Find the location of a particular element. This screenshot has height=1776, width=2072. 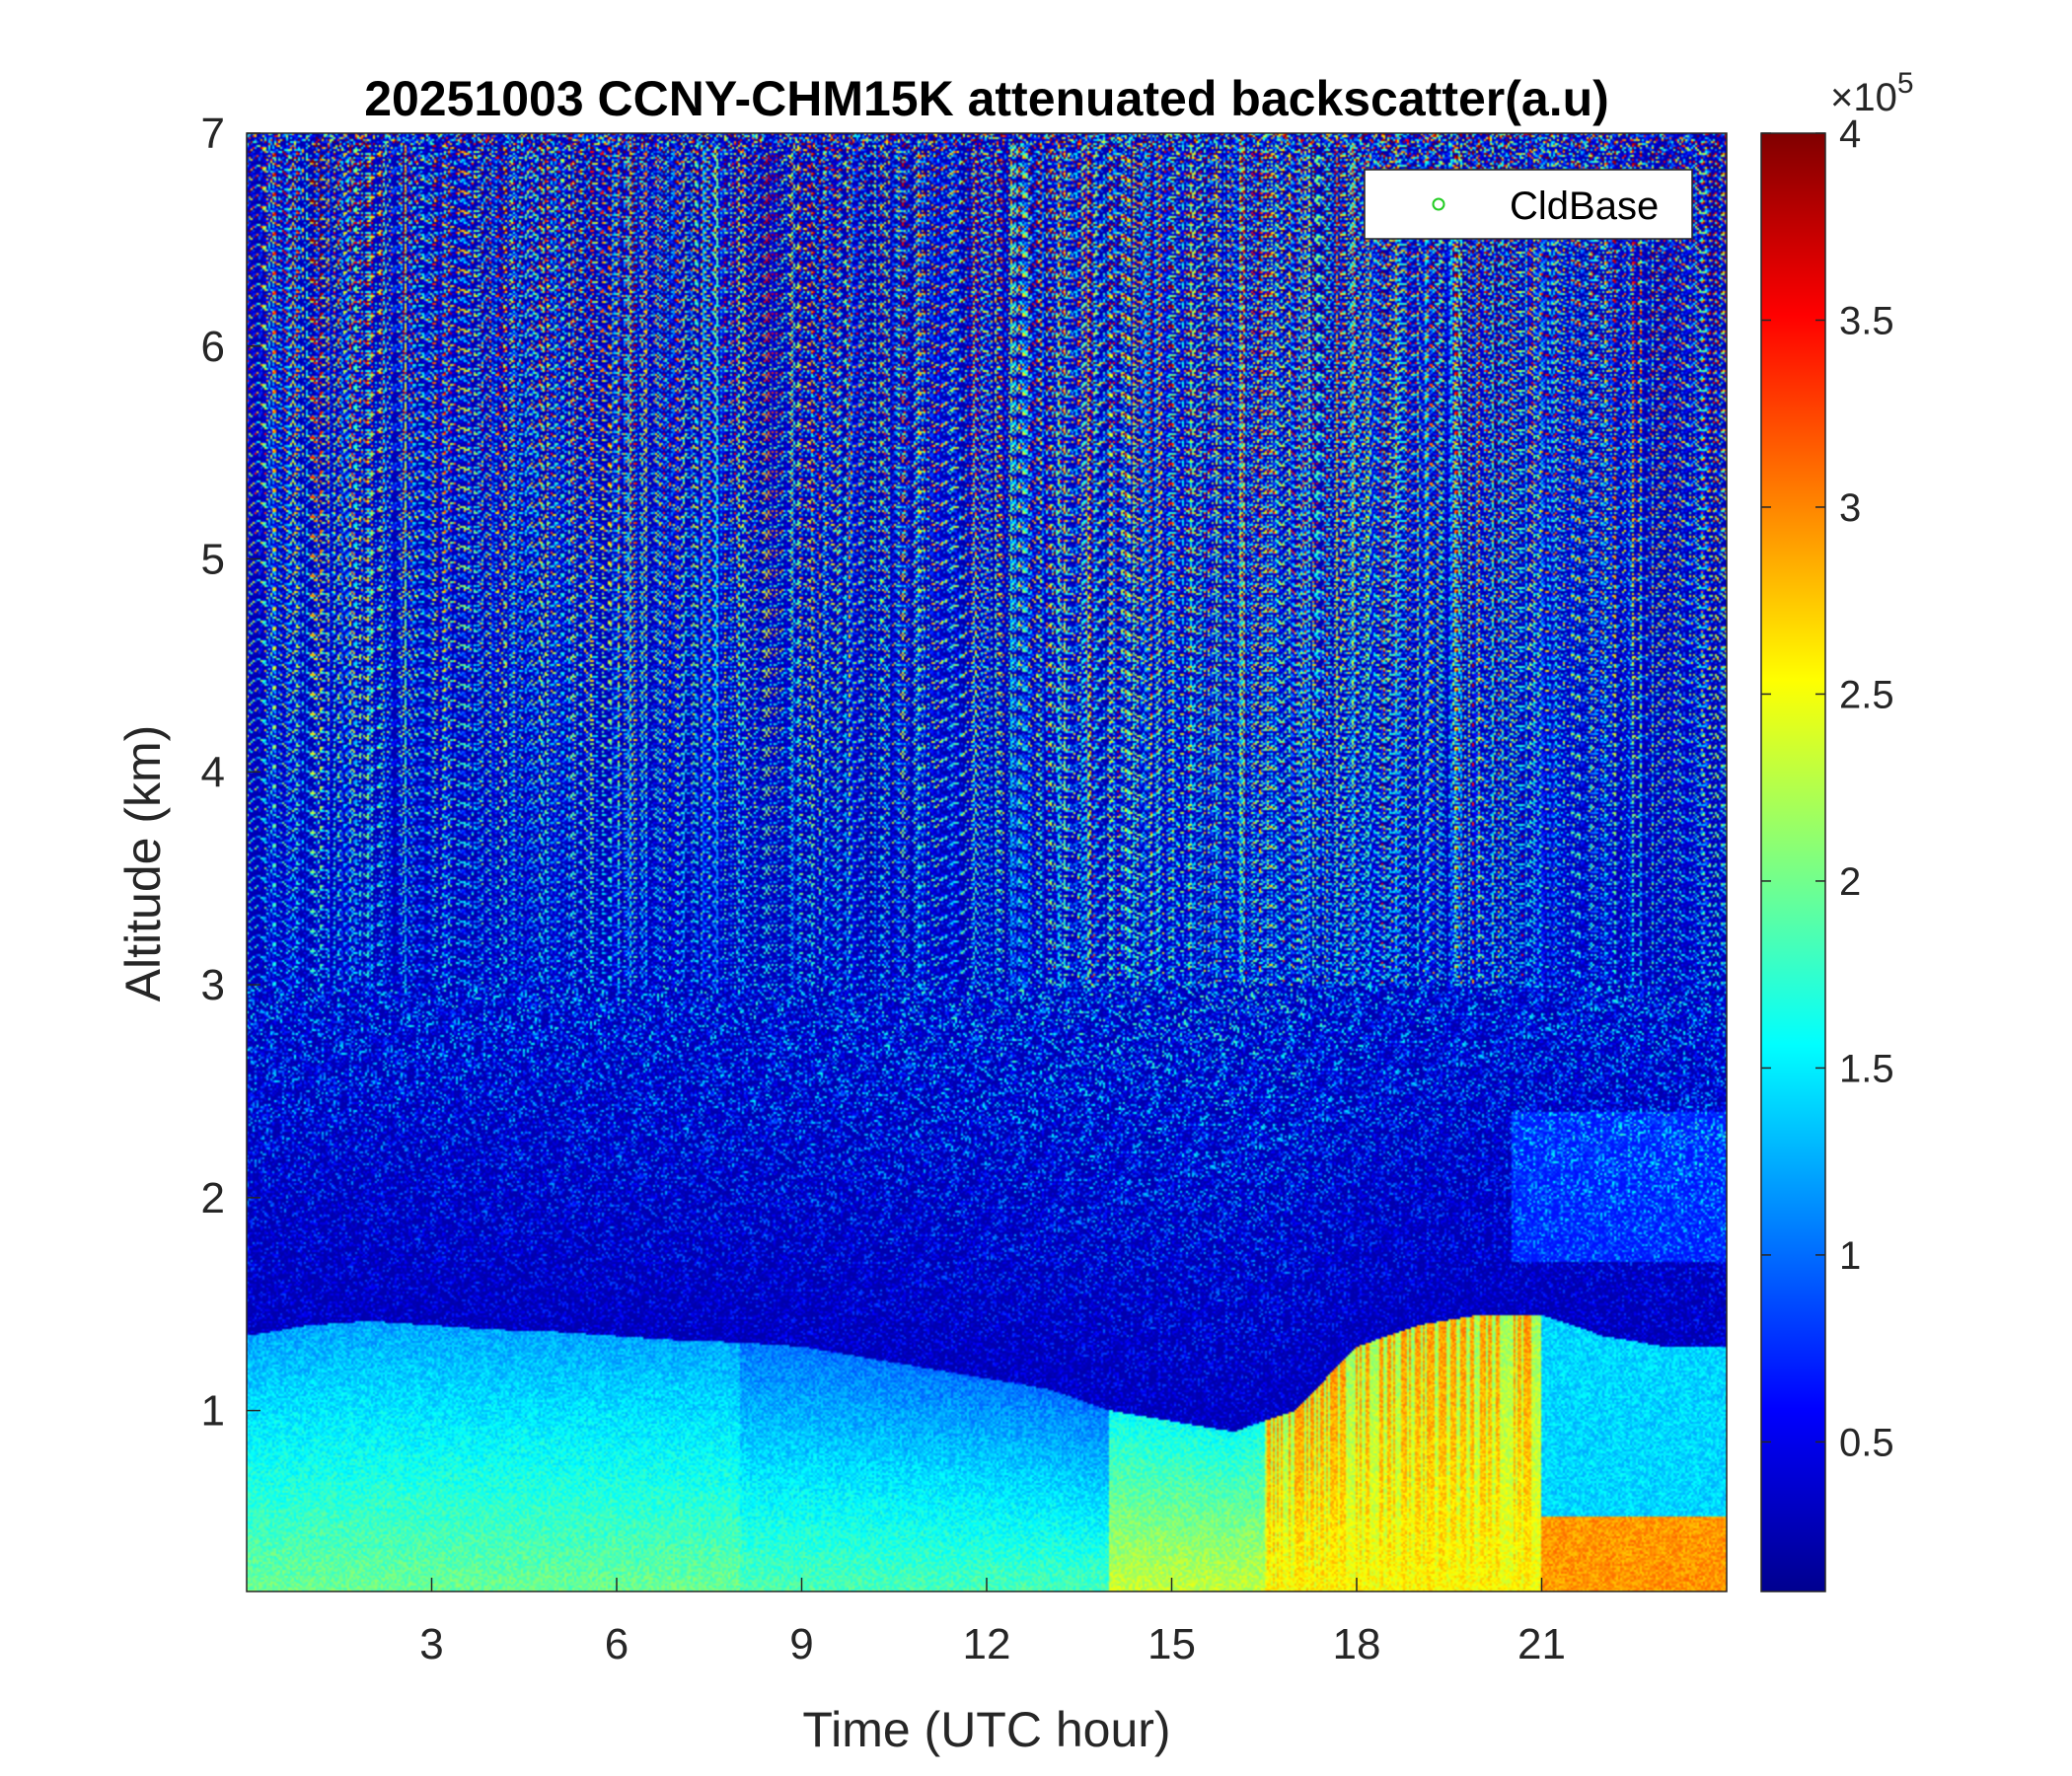

colorbar-tick-label: 3.5 is located at coordinates (1867, 320).